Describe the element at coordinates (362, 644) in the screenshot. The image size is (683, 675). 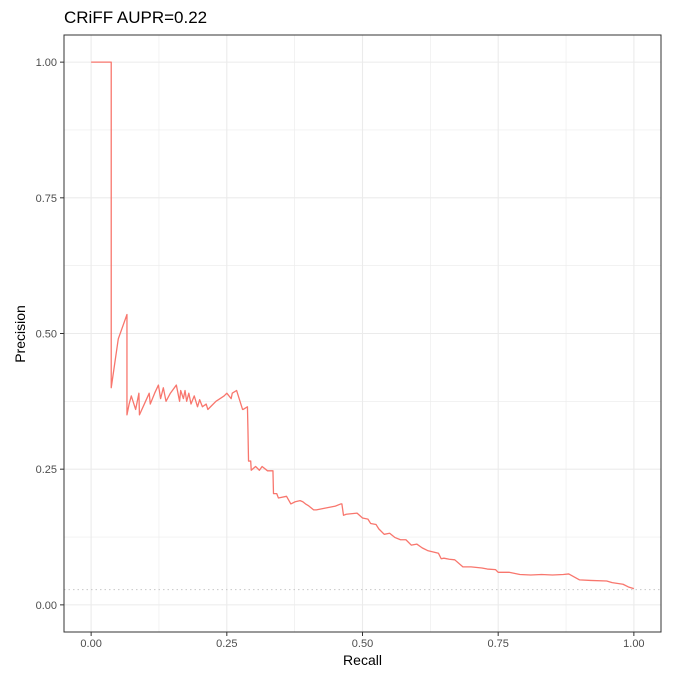
I see `x-tick-label: 0.50` at that location.